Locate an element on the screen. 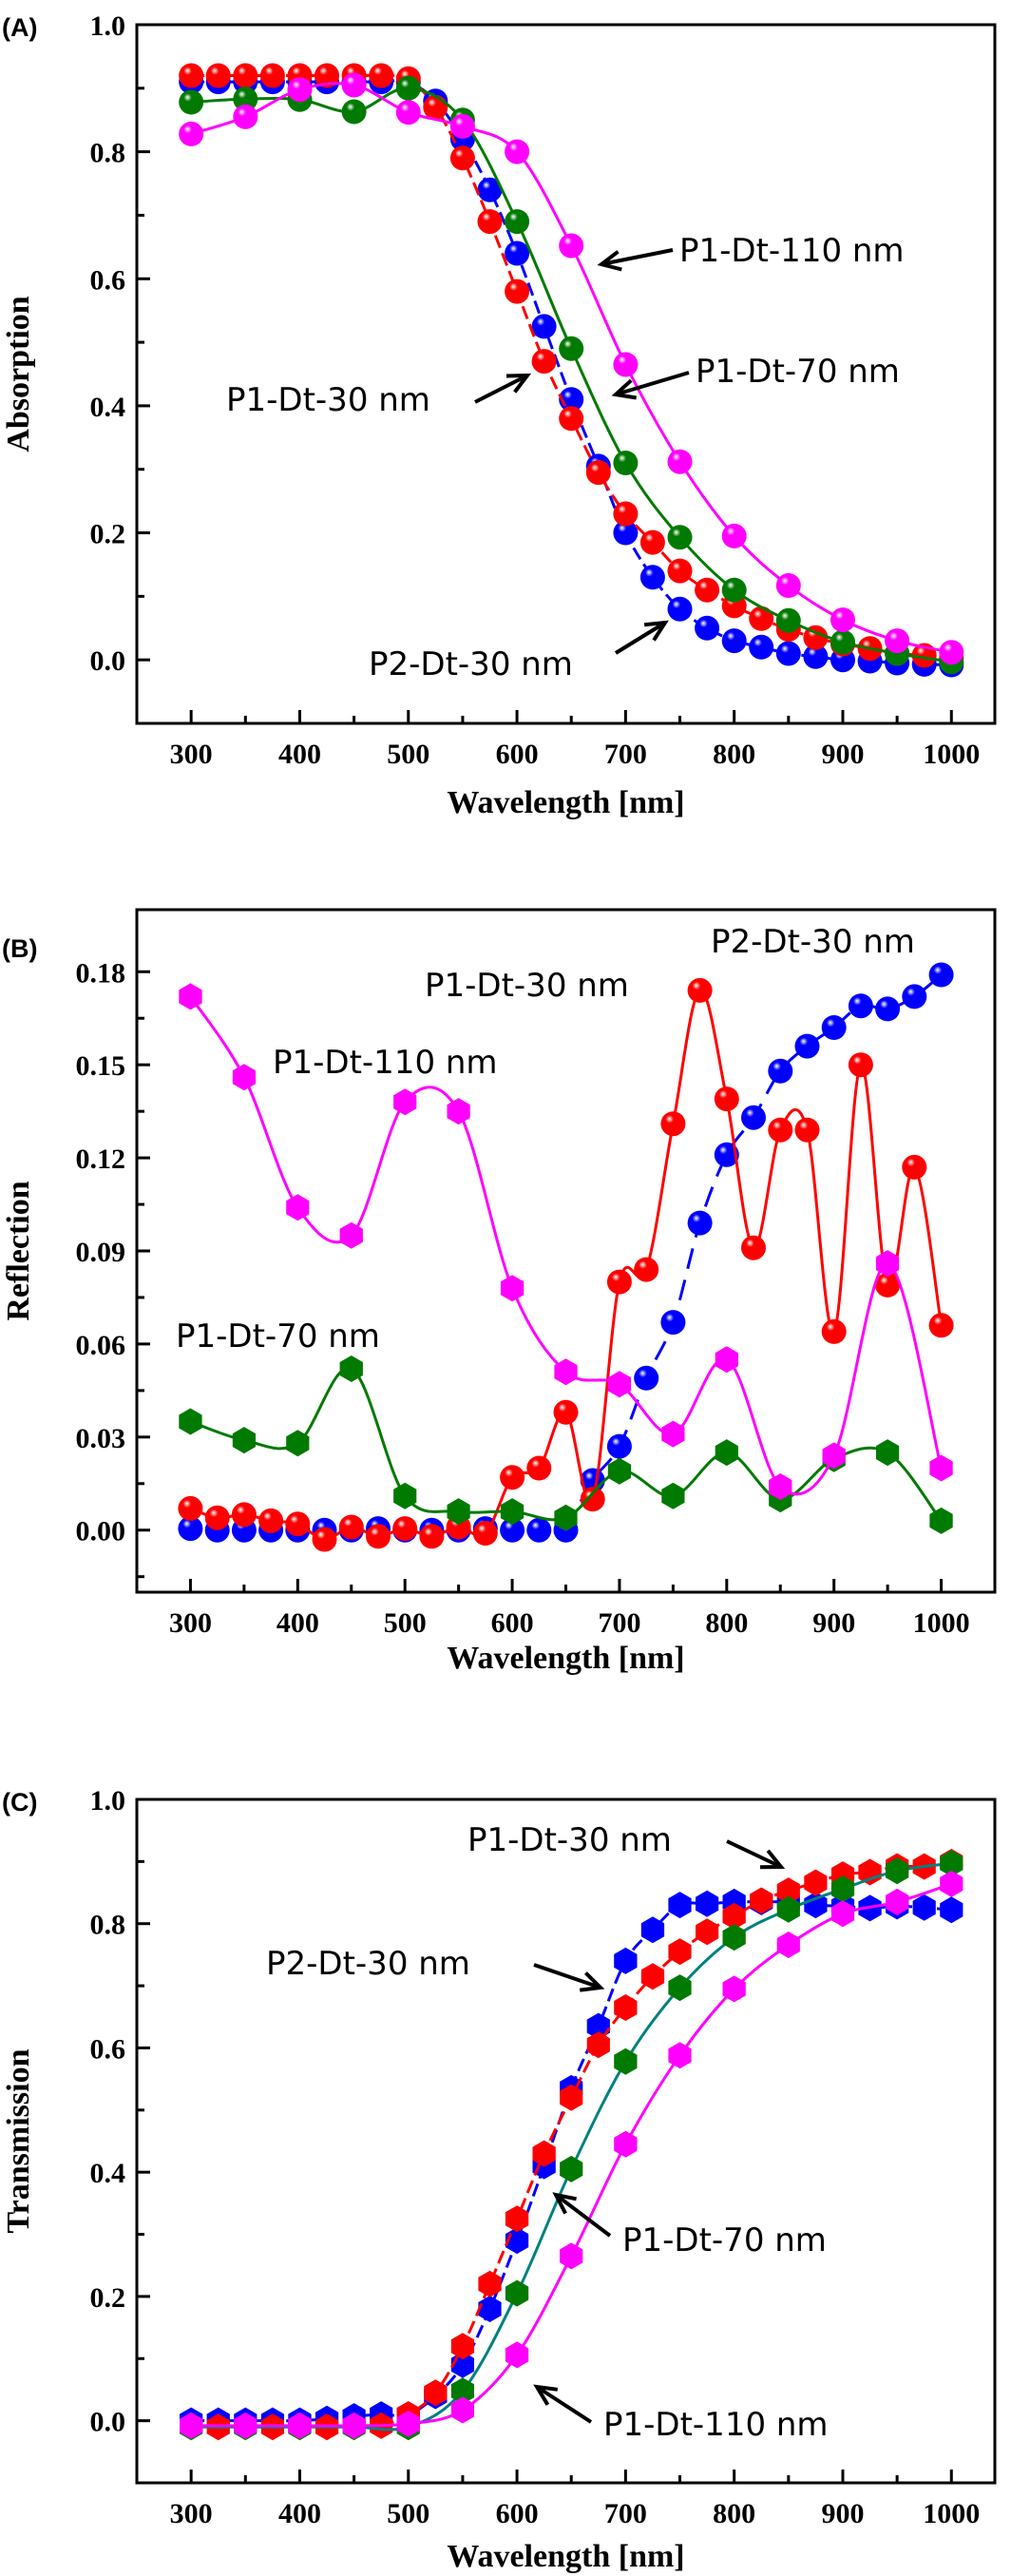 This screenshot has width=1011, height=2576. series-p1-dt-70-nm is located at coordinates (566, 1445).